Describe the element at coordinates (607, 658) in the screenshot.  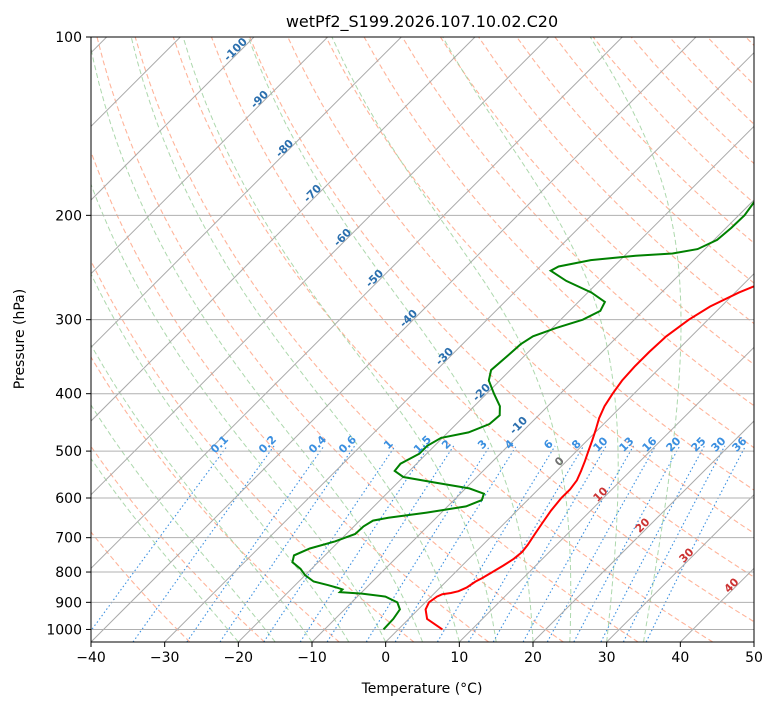
I see `x-tick-label: 30` at that location.